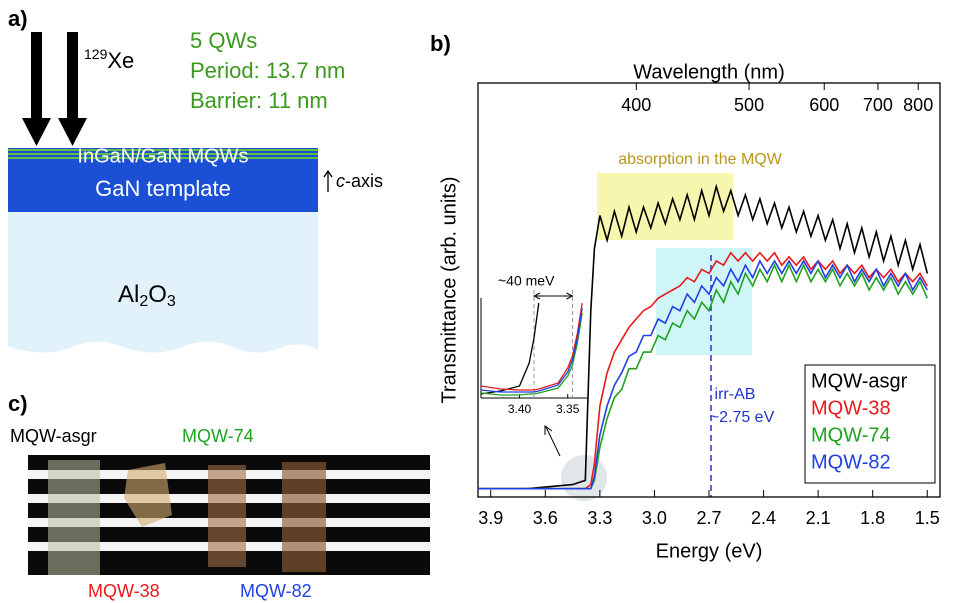 The width and height of the screenshot is (953, 603). I want to click on substrate, so click(163, 282).